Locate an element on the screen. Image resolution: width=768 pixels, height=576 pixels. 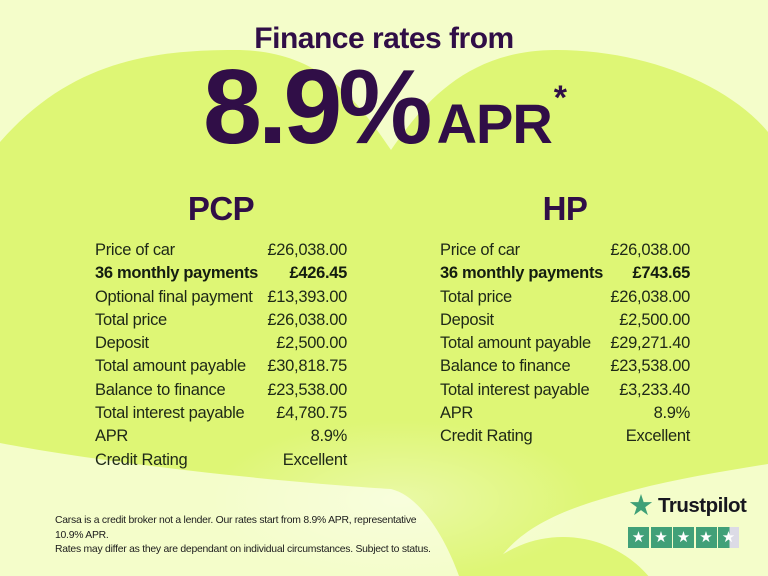
row-label: Optional final payment is located at coordinates (174, 296).